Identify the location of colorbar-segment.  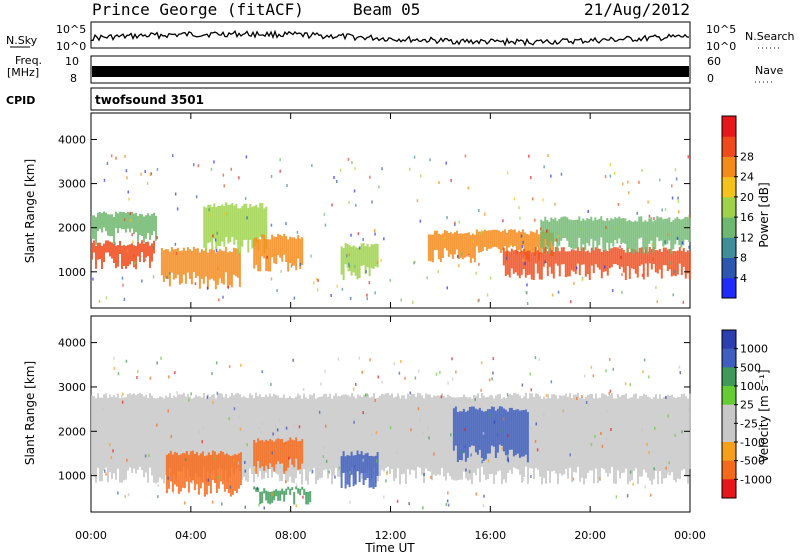
(729, 187).